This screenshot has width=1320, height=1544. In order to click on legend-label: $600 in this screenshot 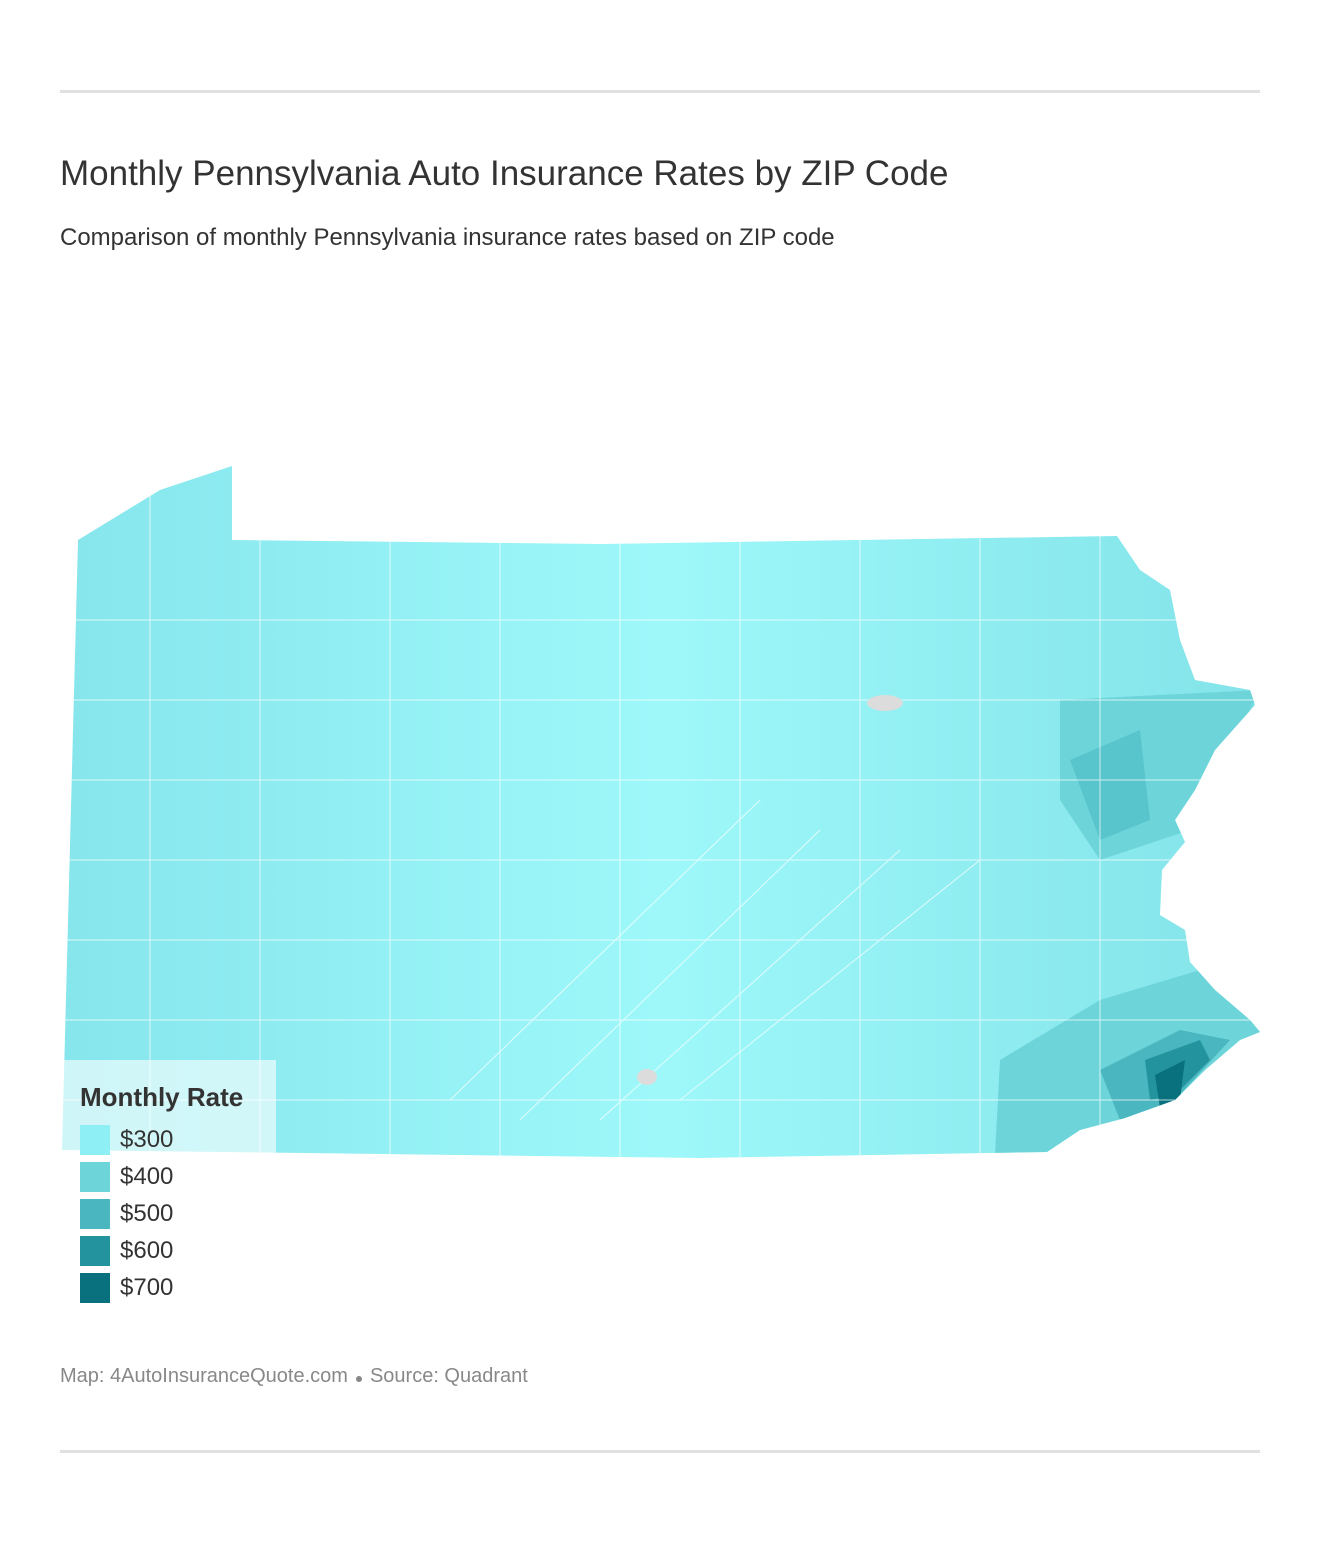, I will do `click(147, 1250)`.